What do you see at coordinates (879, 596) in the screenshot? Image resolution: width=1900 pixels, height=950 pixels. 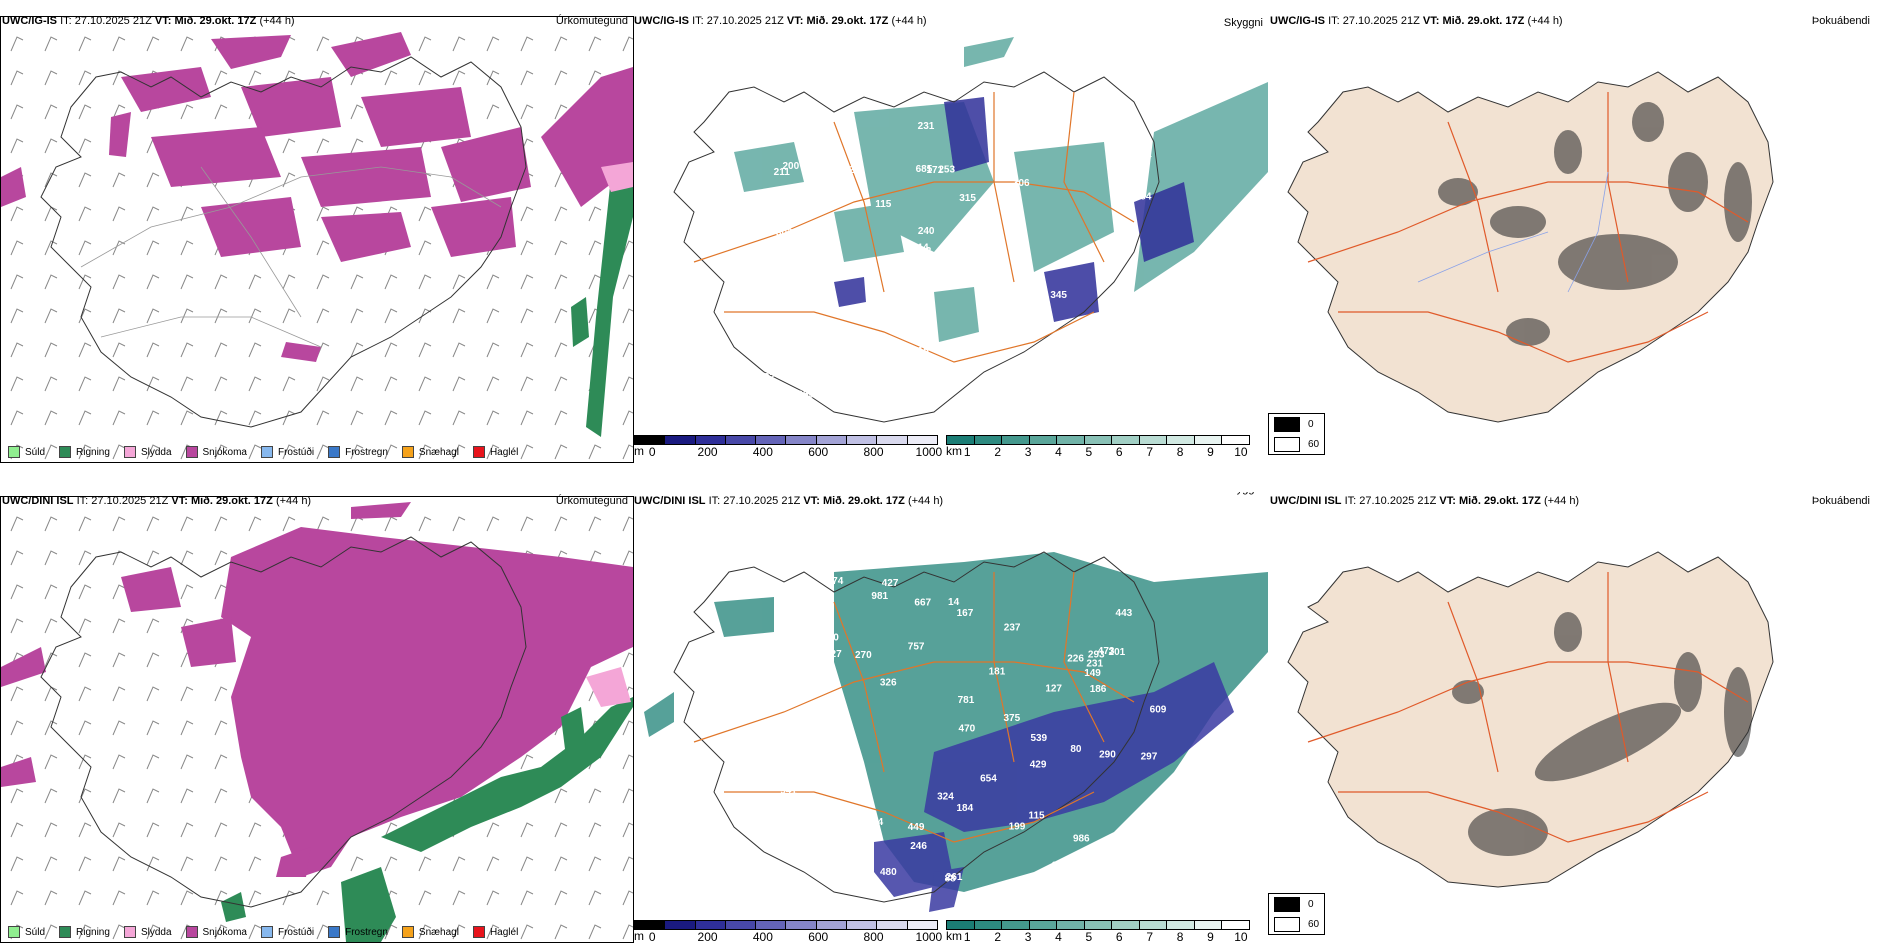 I see `ceiling-label: 981` at bounding box center [879, 596].